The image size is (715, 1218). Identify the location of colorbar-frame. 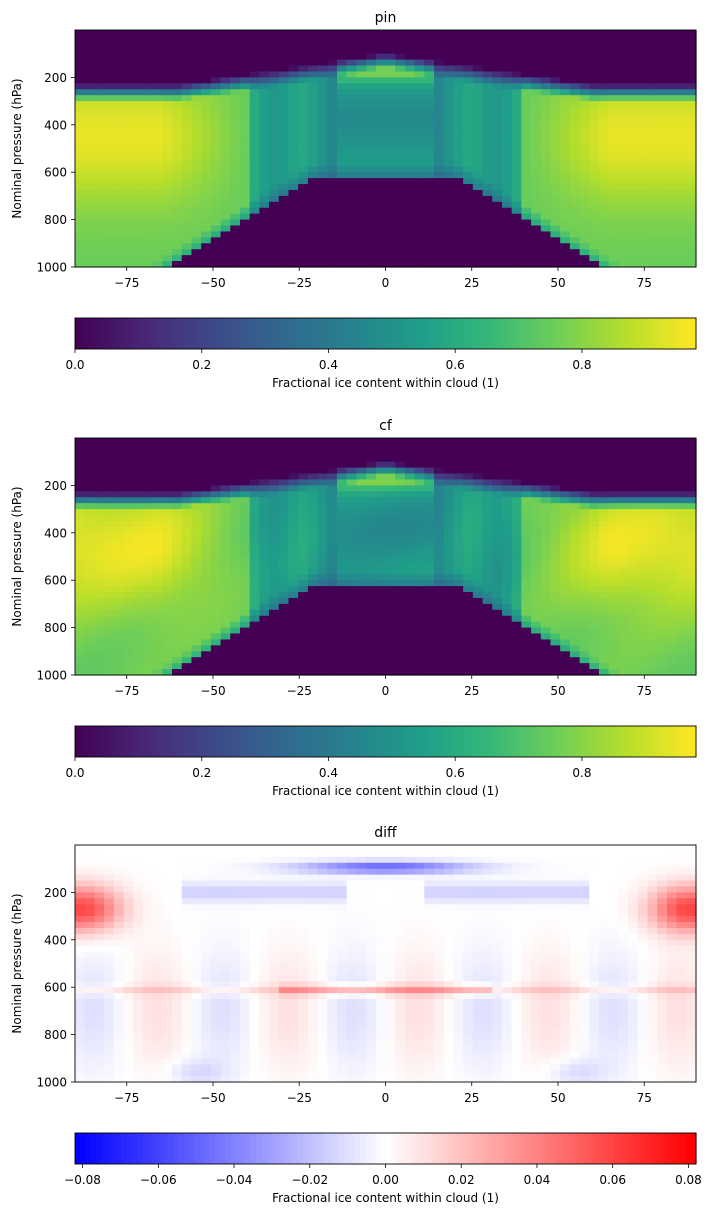
(385, 333).